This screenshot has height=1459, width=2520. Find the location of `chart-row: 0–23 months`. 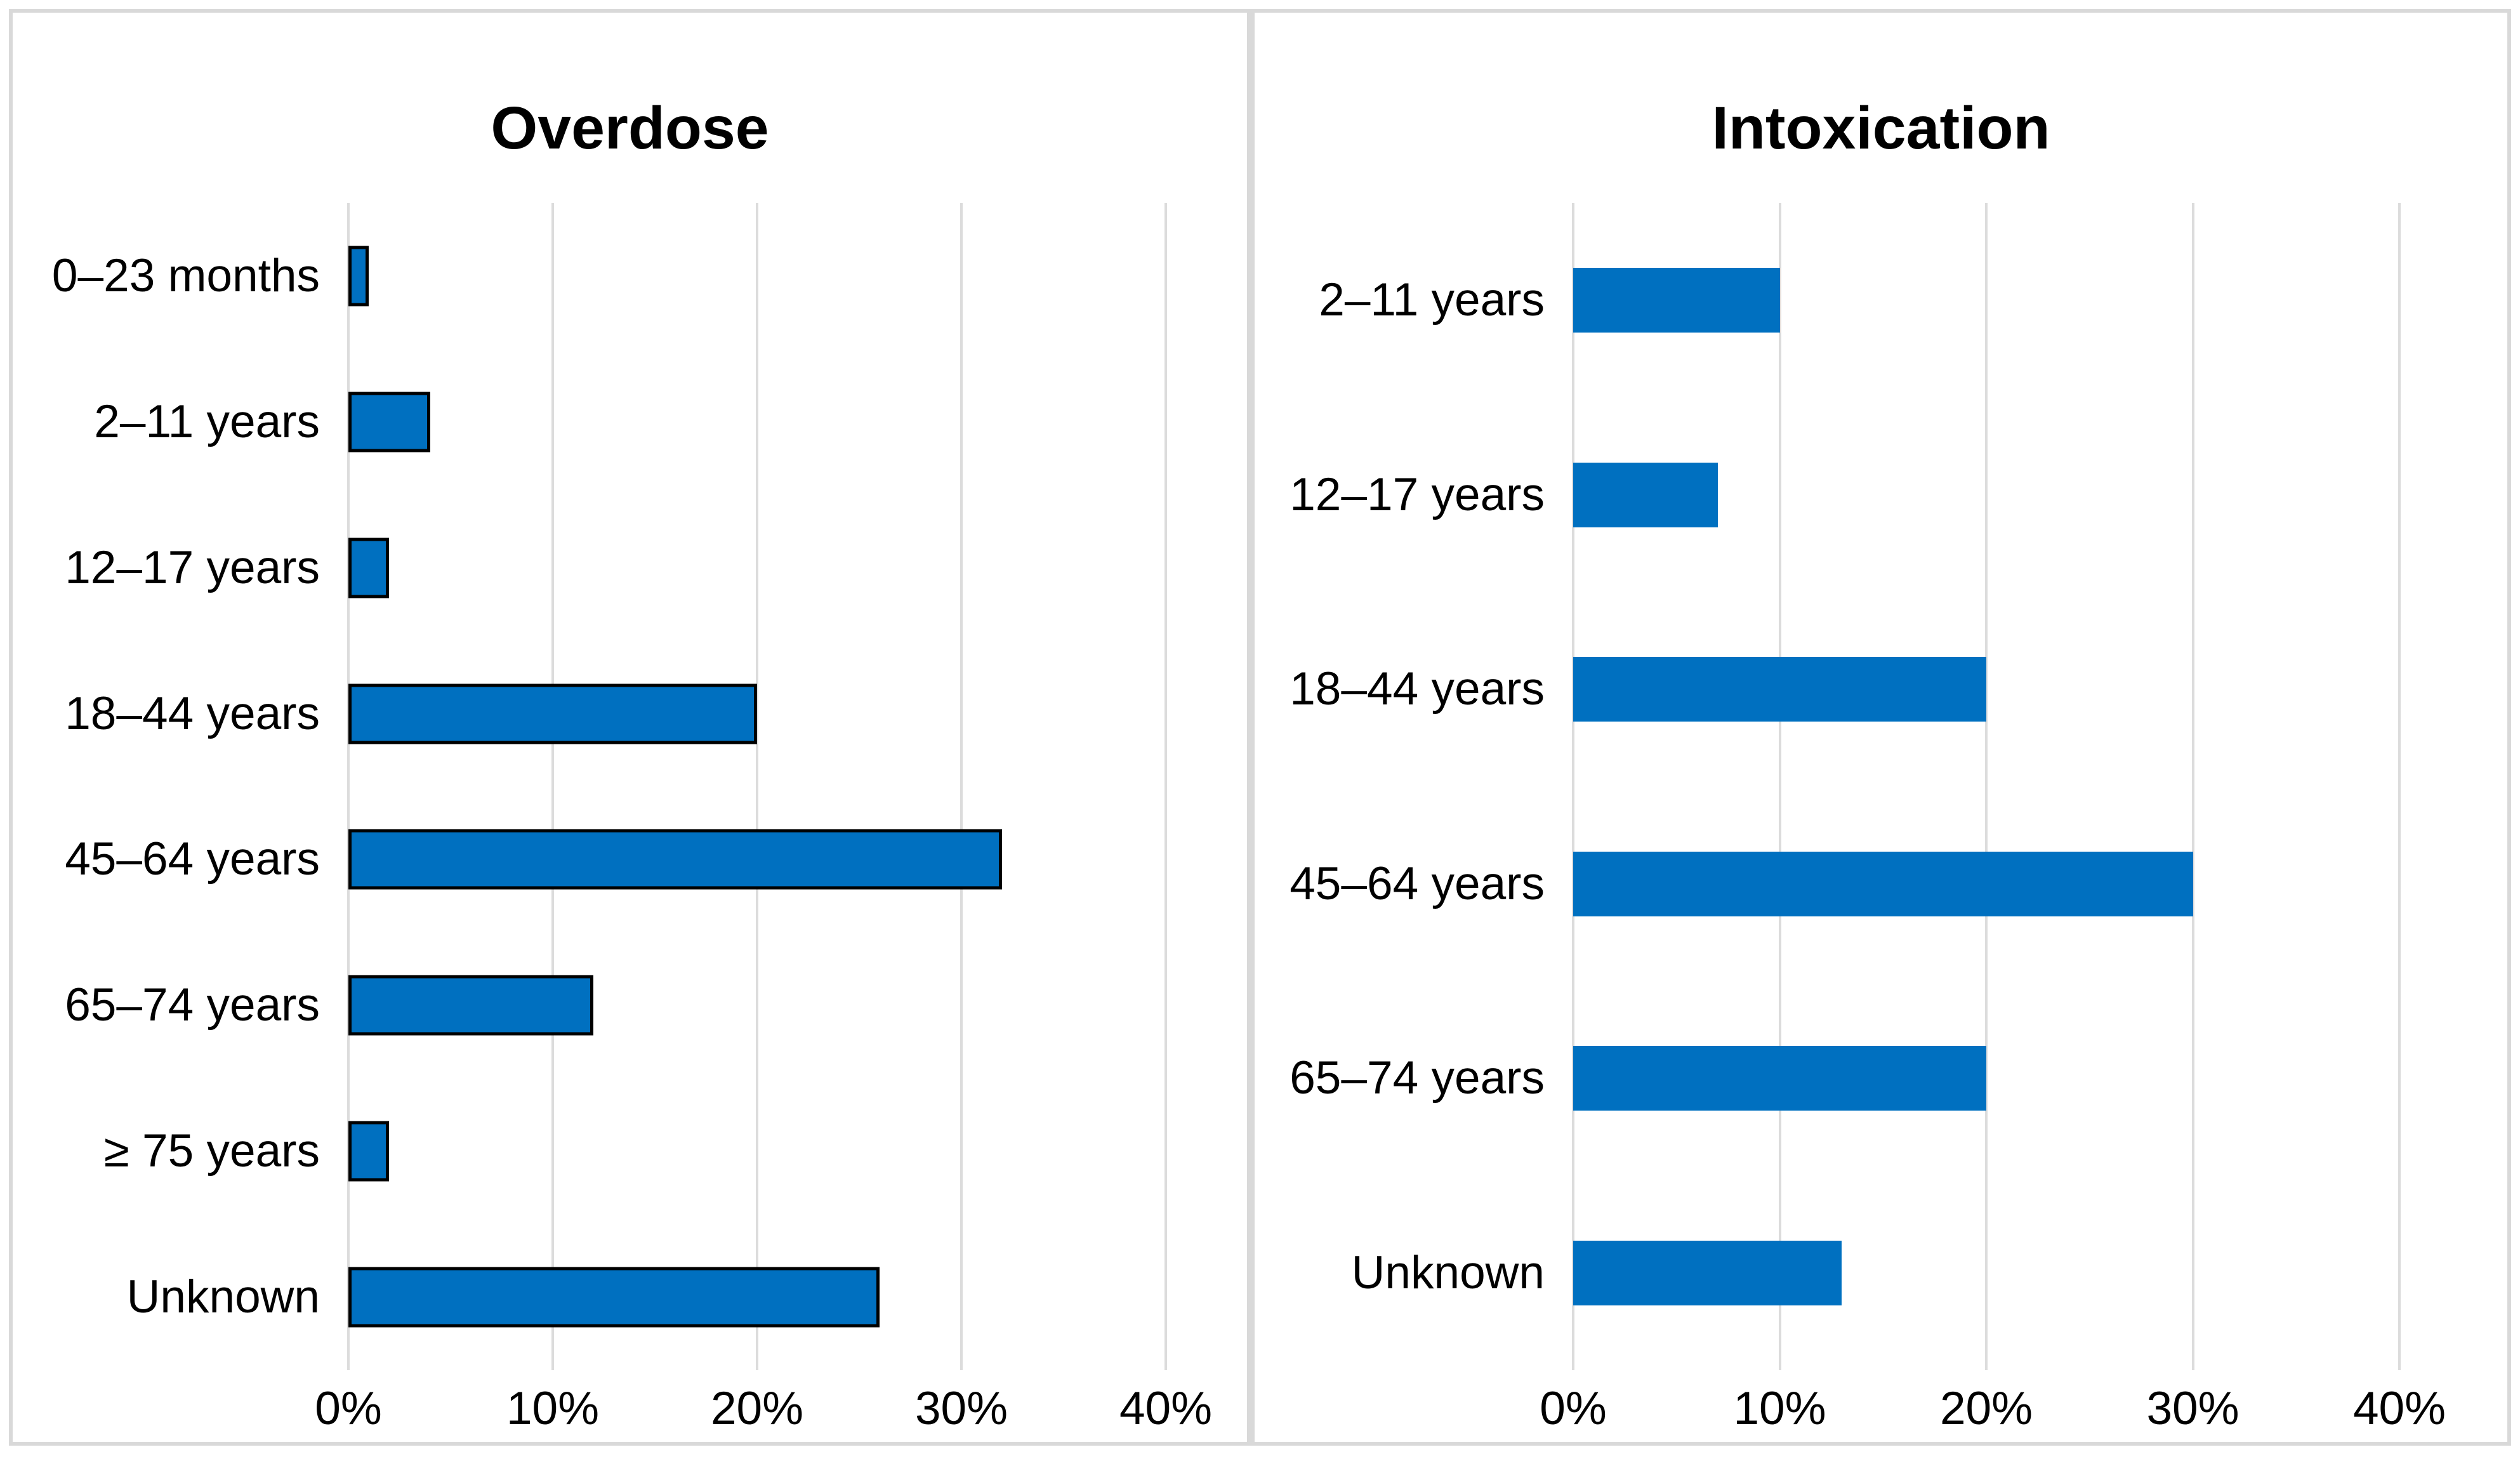

chart-row: 0–23 months is located at coordinates (589, 276).